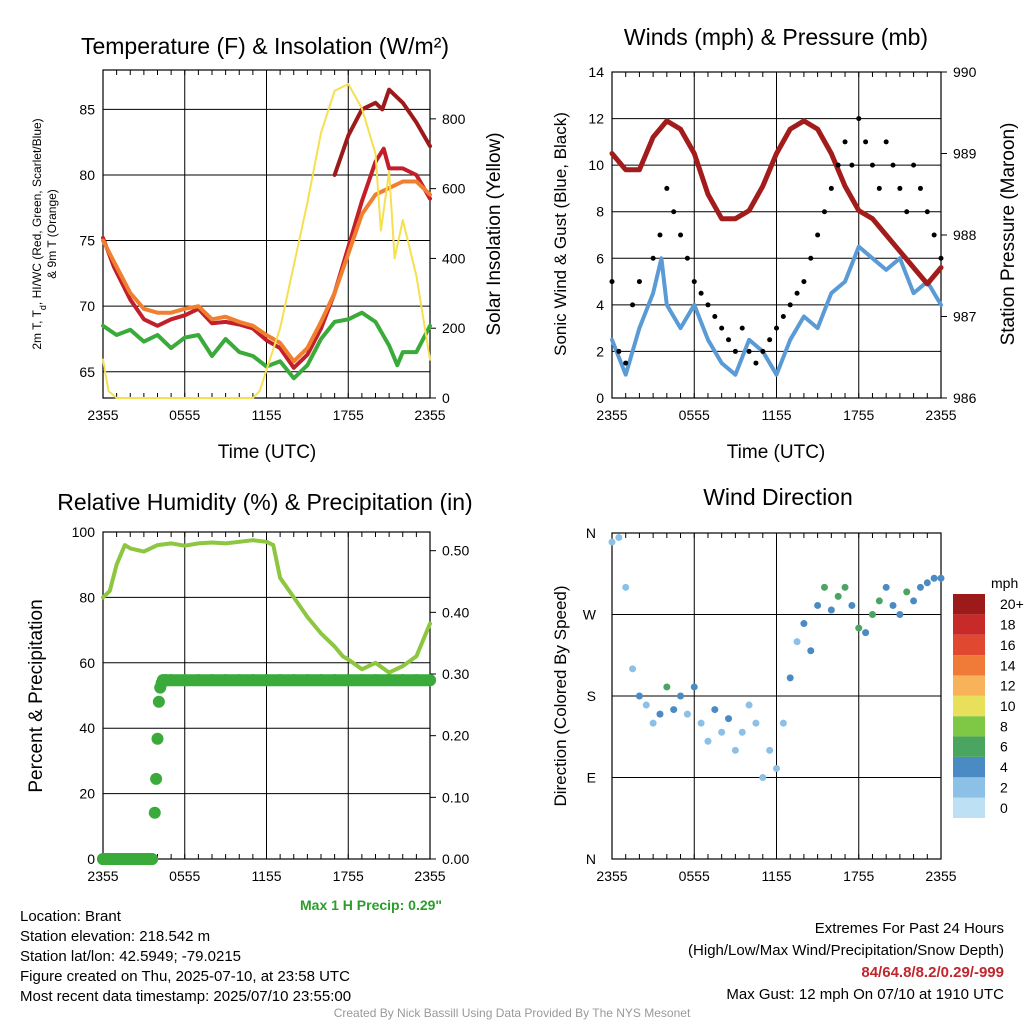  What do you see at coordinates (1008, 686) in the screenshot?
I see `colorbar-label: 12` at bounding box center [1008, 686].